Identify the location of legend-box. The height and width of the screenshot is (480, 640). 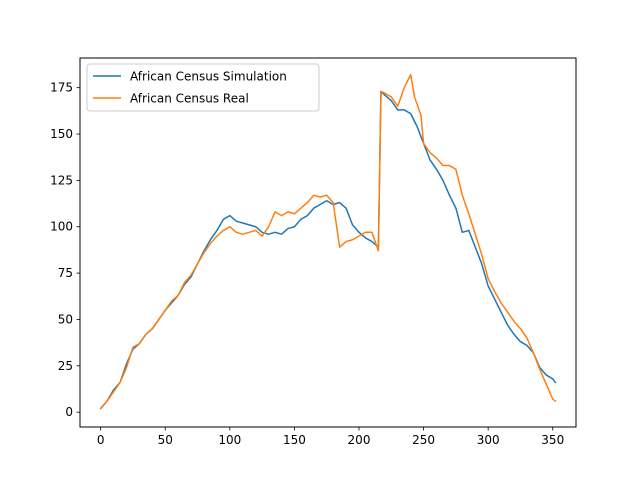
(203, 87).